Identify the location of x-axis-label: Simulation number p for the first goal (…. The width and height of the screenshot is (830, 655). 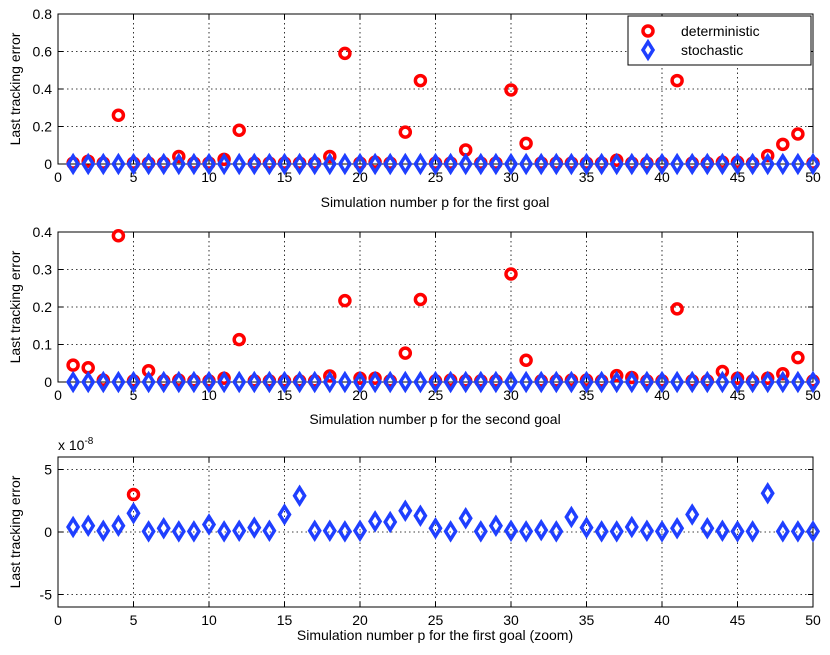
(435, 635).